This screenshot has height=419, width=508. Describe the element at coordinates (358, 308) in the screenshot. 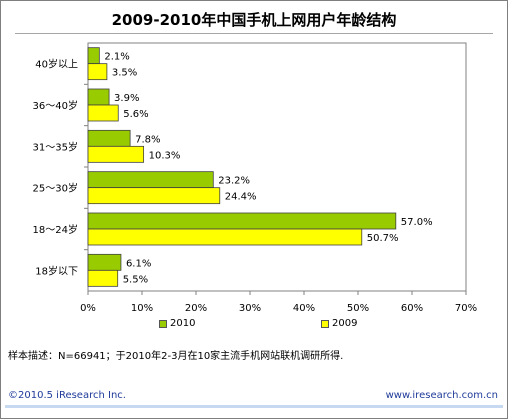

I see `x-tick-label: 50%` at that location.